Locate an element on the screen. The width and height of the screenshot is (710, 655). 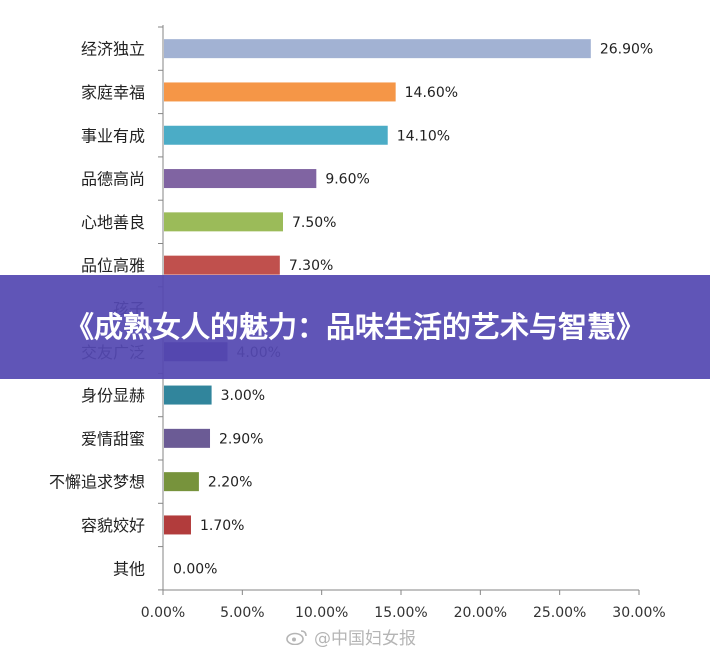
value-label: 14.10% is located at coordinates (423, 136).